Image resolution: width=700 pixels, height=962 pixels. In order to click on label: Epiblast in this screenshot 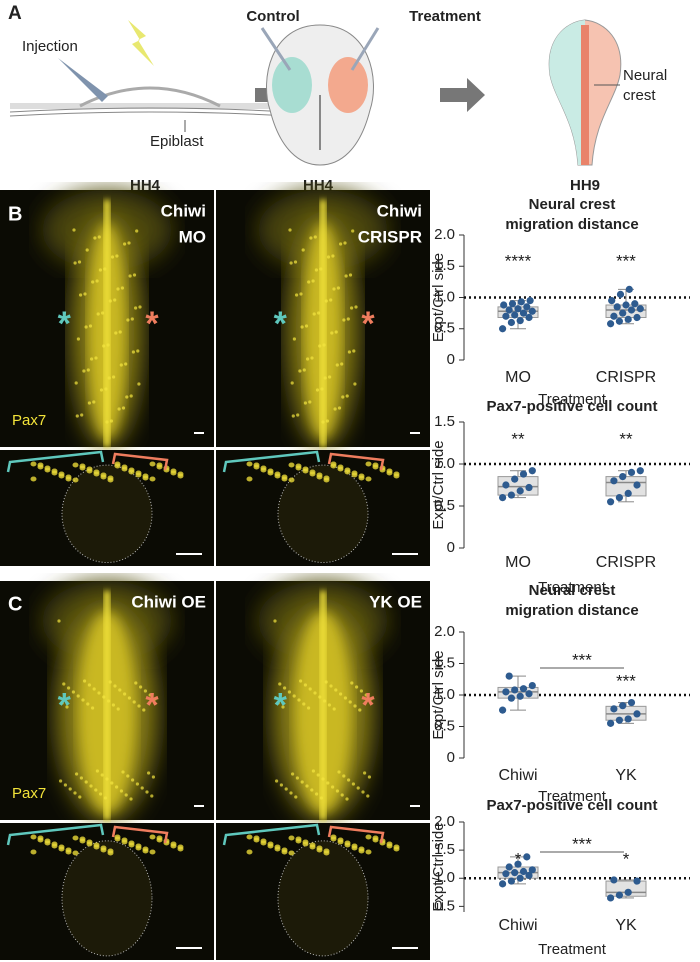, I will do `click(177, 141)`.